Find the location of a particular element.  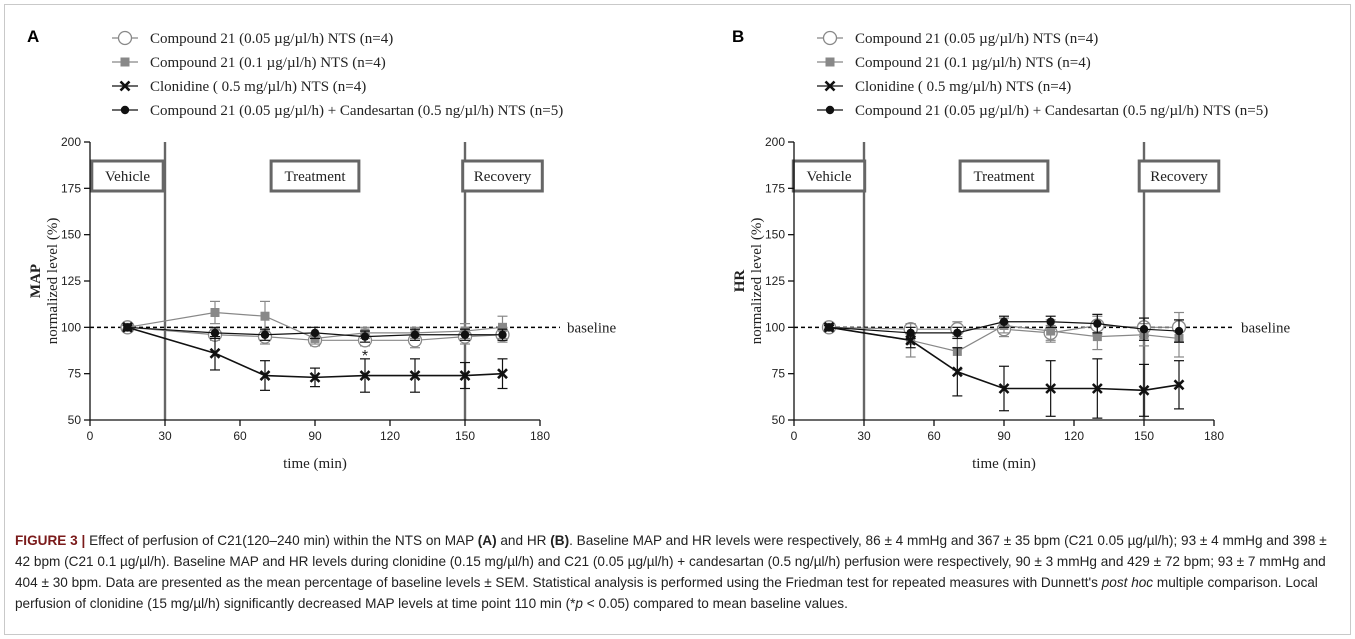

caption-figure-label: FIGURE 3 is located at coordinates (46, 540).